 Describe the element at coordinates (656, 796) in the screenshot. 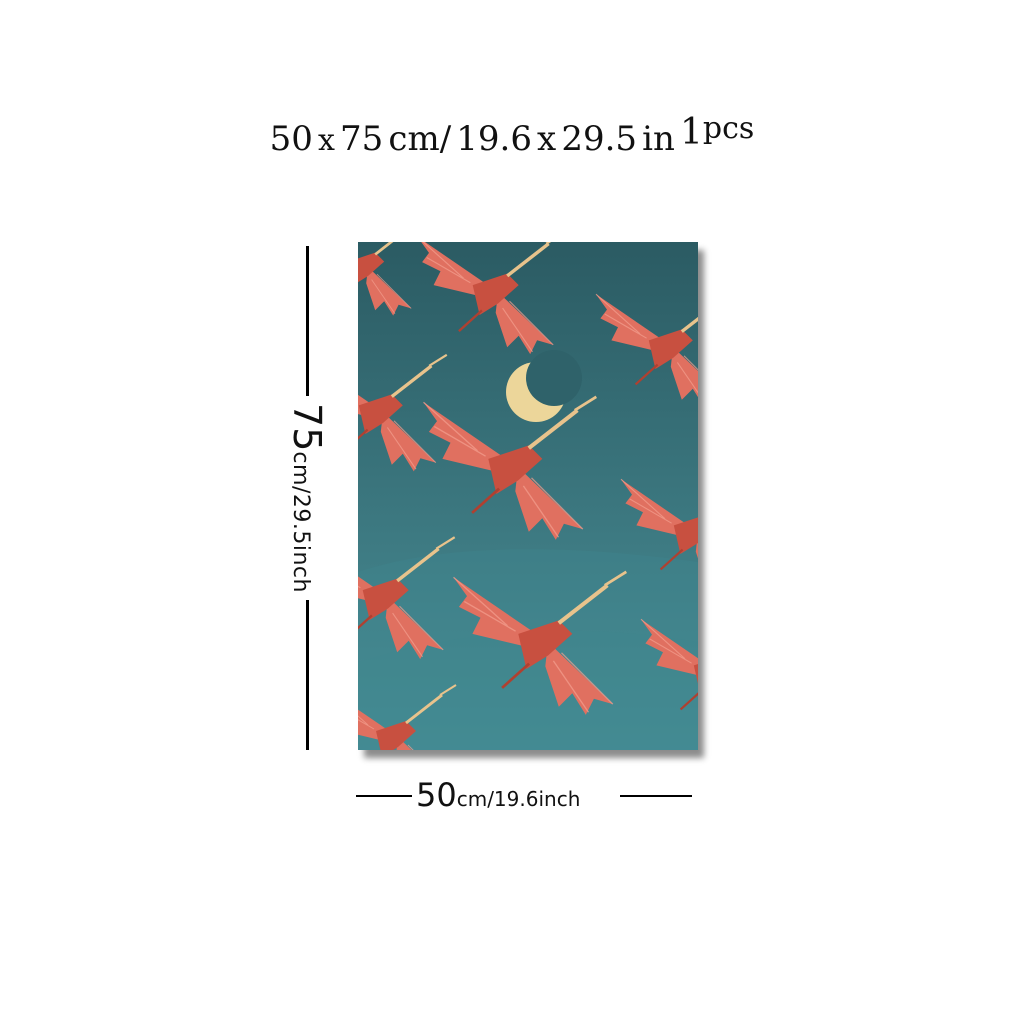

I see `width-dimension-line-right` at that location.